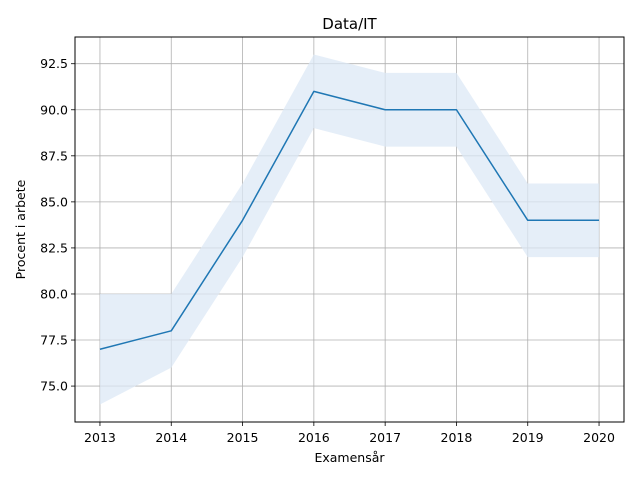 This screenshot has height=480, width=640. What do you see at coordinates (57, 225) in the screenshot?
I see `y-axis-ticks: 75.0 77.5 80.0 82.5 85.0 87.5 90.0 92.5` at bounding box center [57, 225].